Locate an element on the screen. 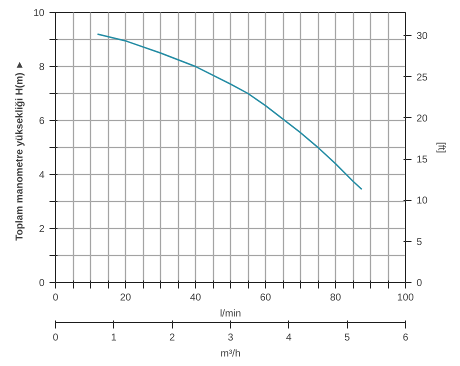 Image resolution: width=460 pixels, height=366 pixels. y-tick-label: 8 is located at coordinates (41, 67).